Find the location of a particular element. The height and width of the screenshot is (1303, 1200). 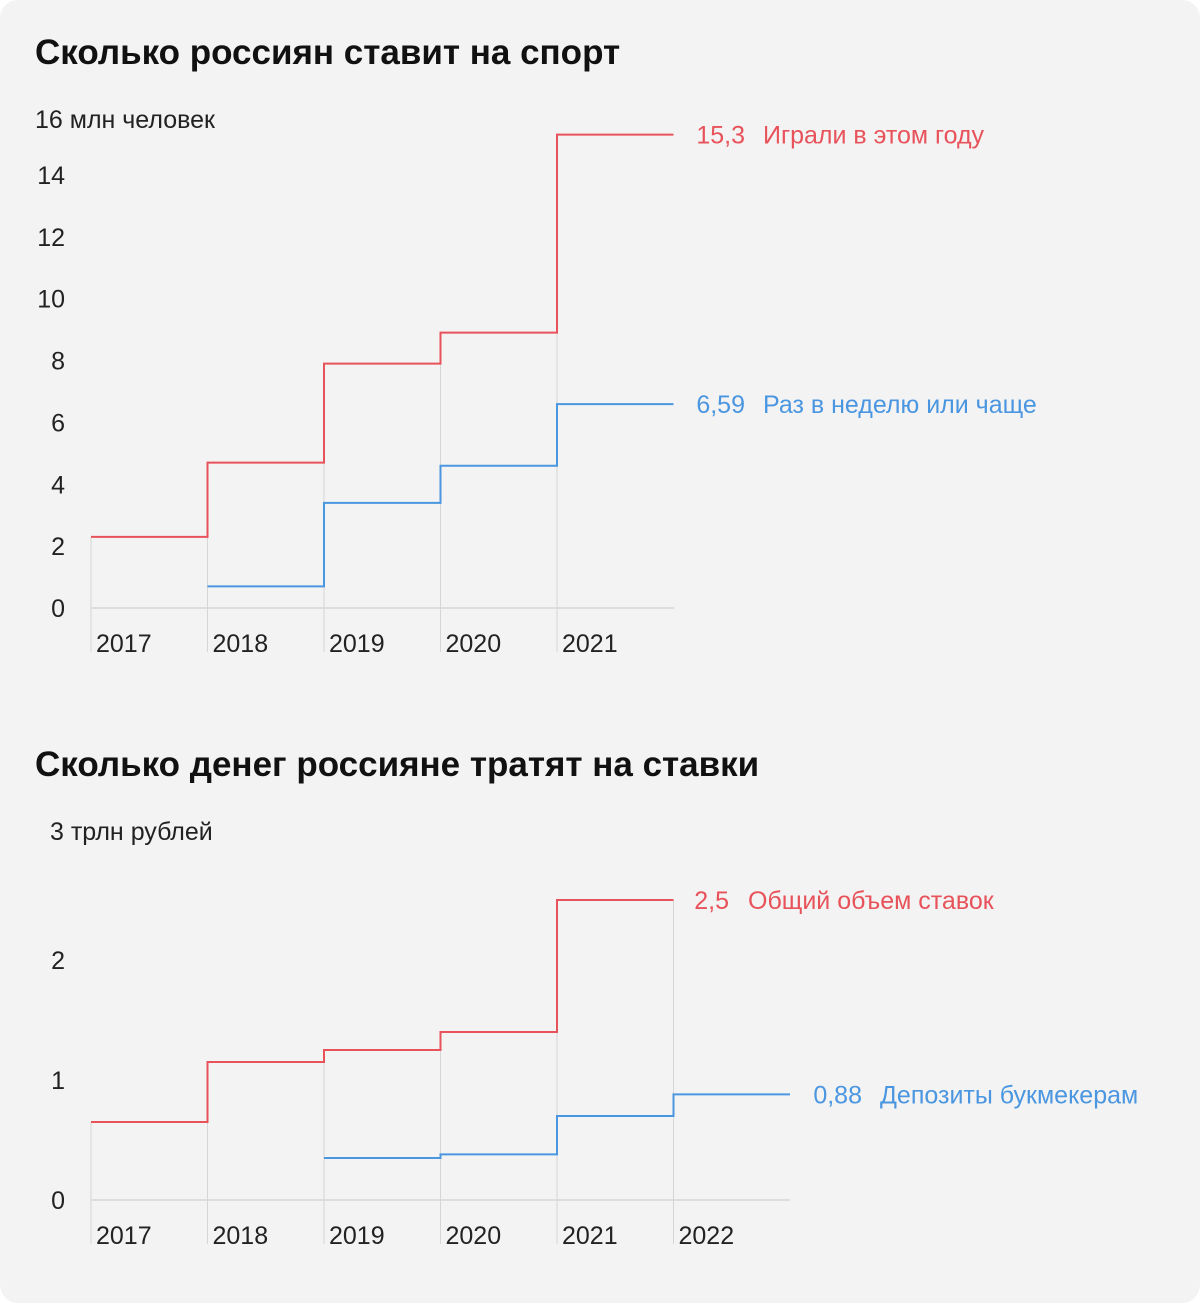

chart-2-series-1-name-label: Общий объем ставок is located at coordinates (871, 901).